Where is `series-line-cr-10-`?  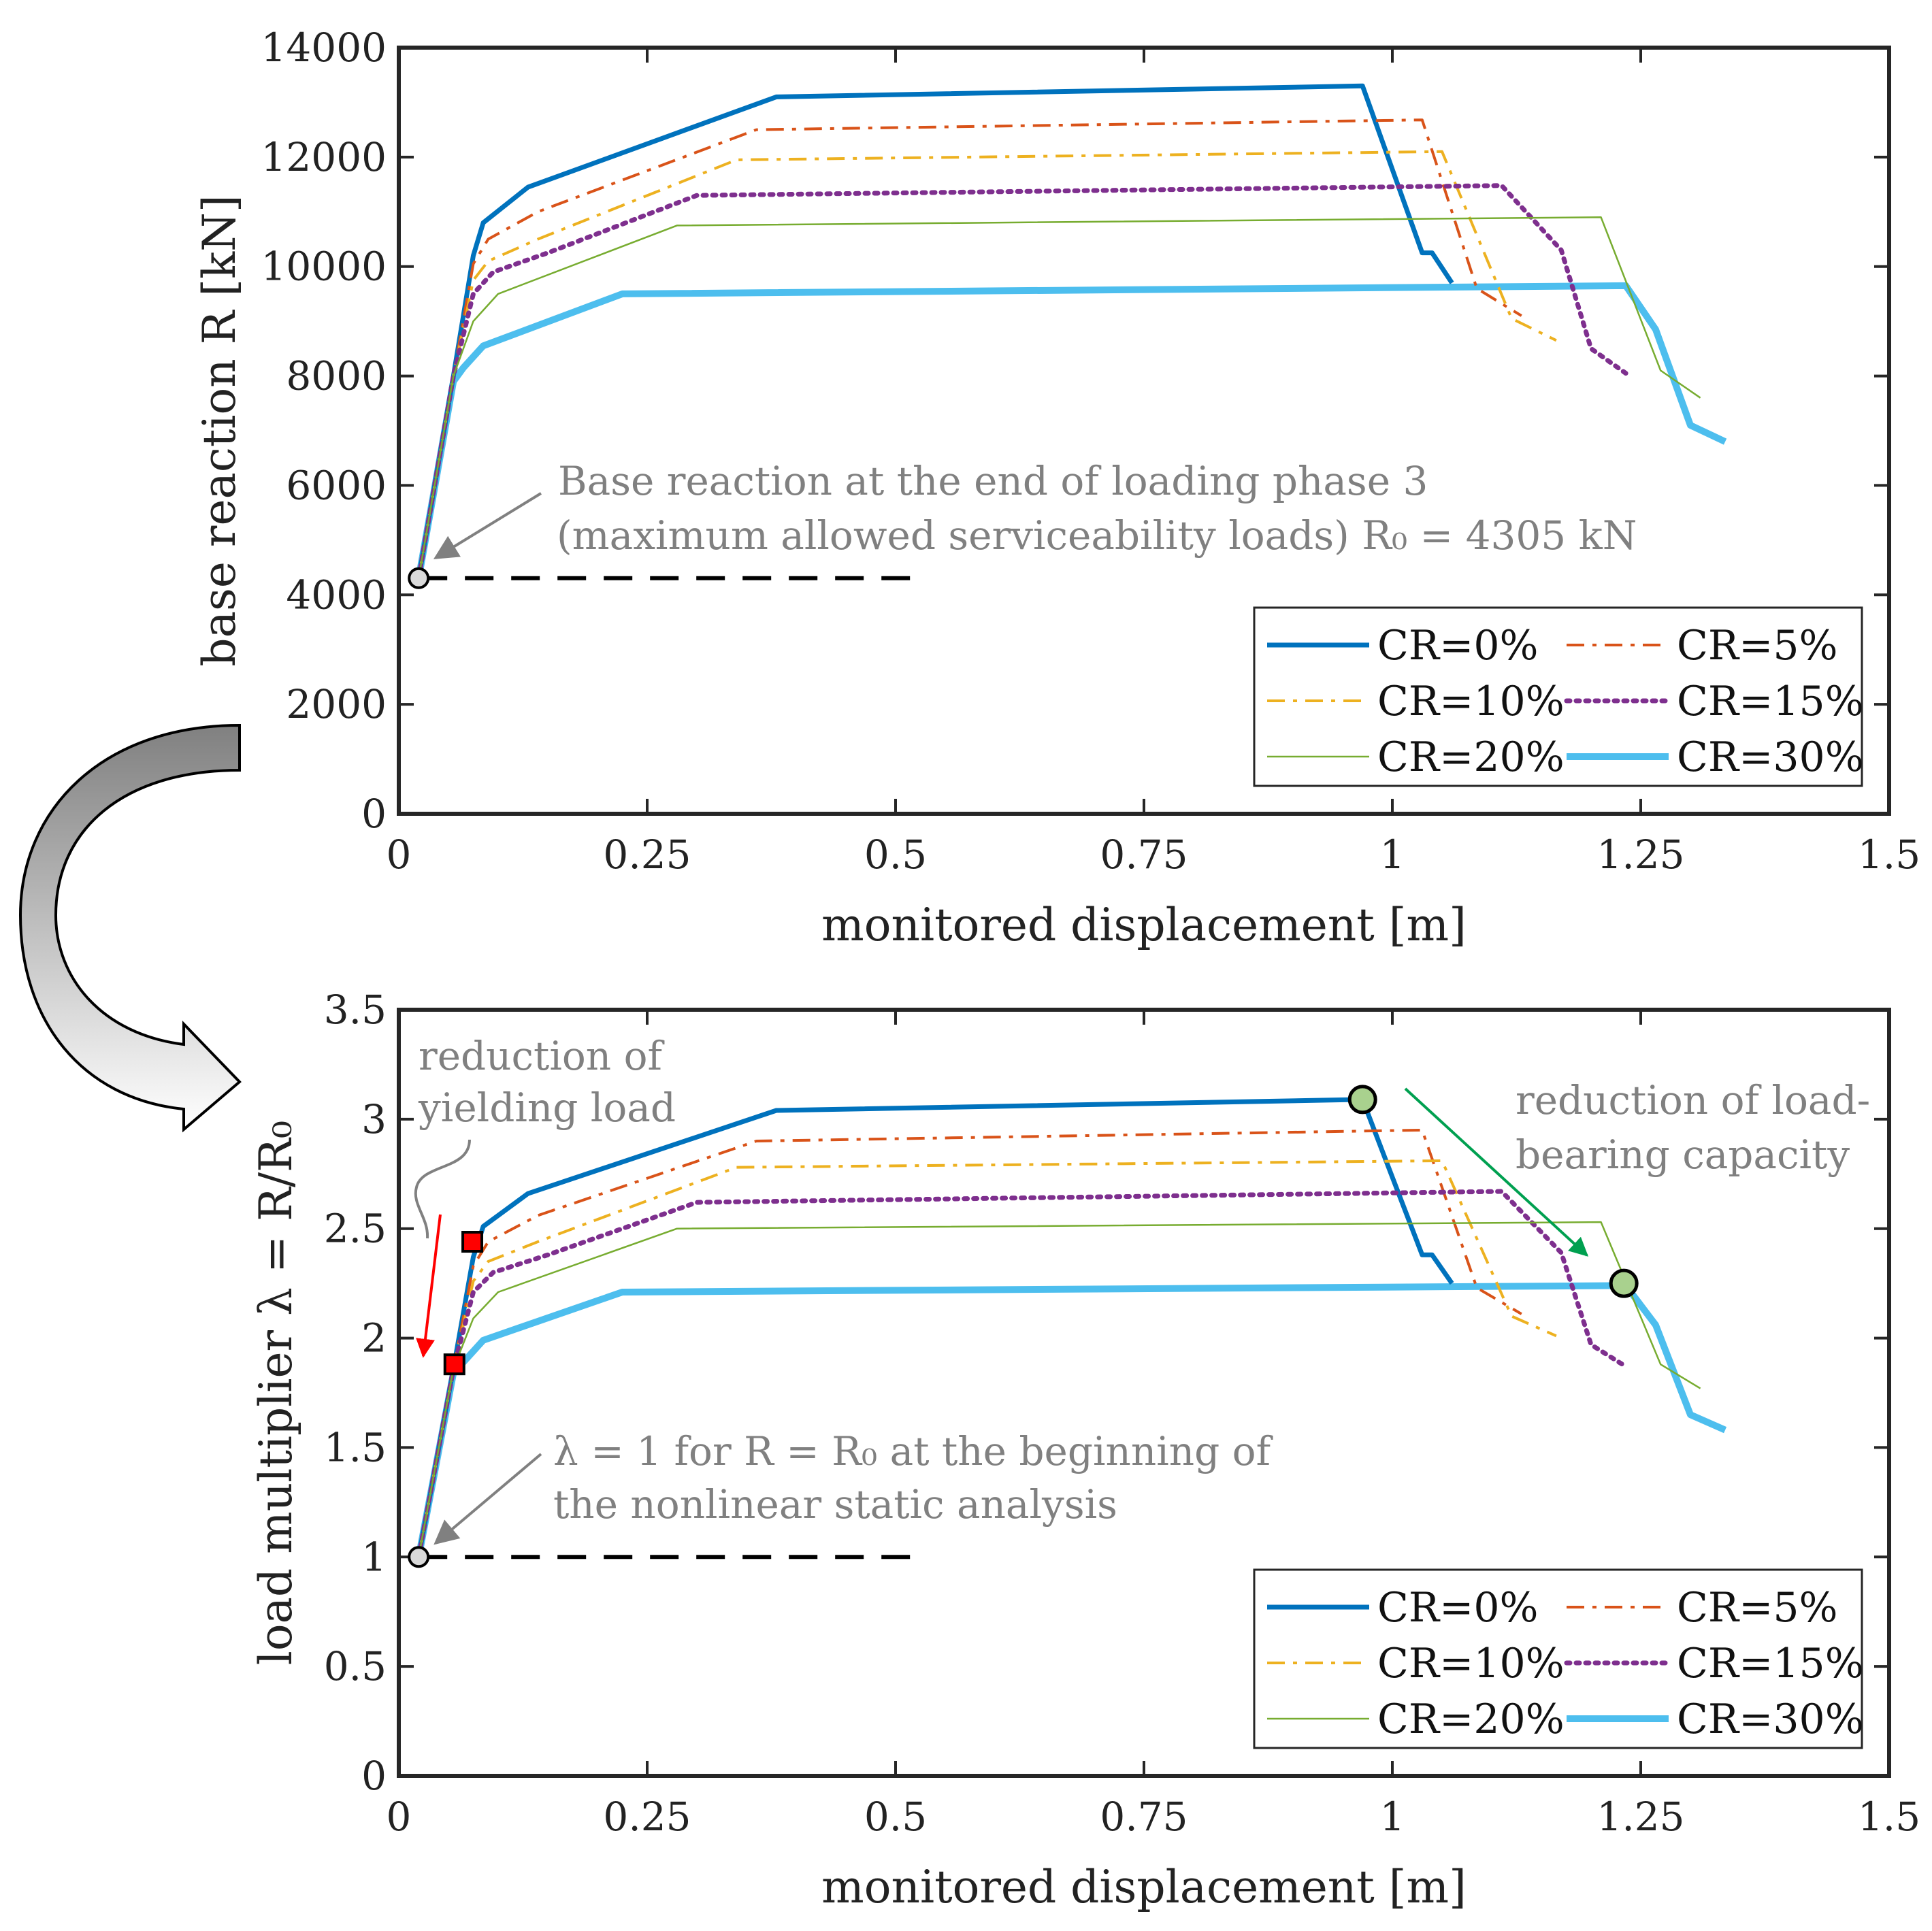
series-line-cr-10- is located at coordinates (987, 1358).